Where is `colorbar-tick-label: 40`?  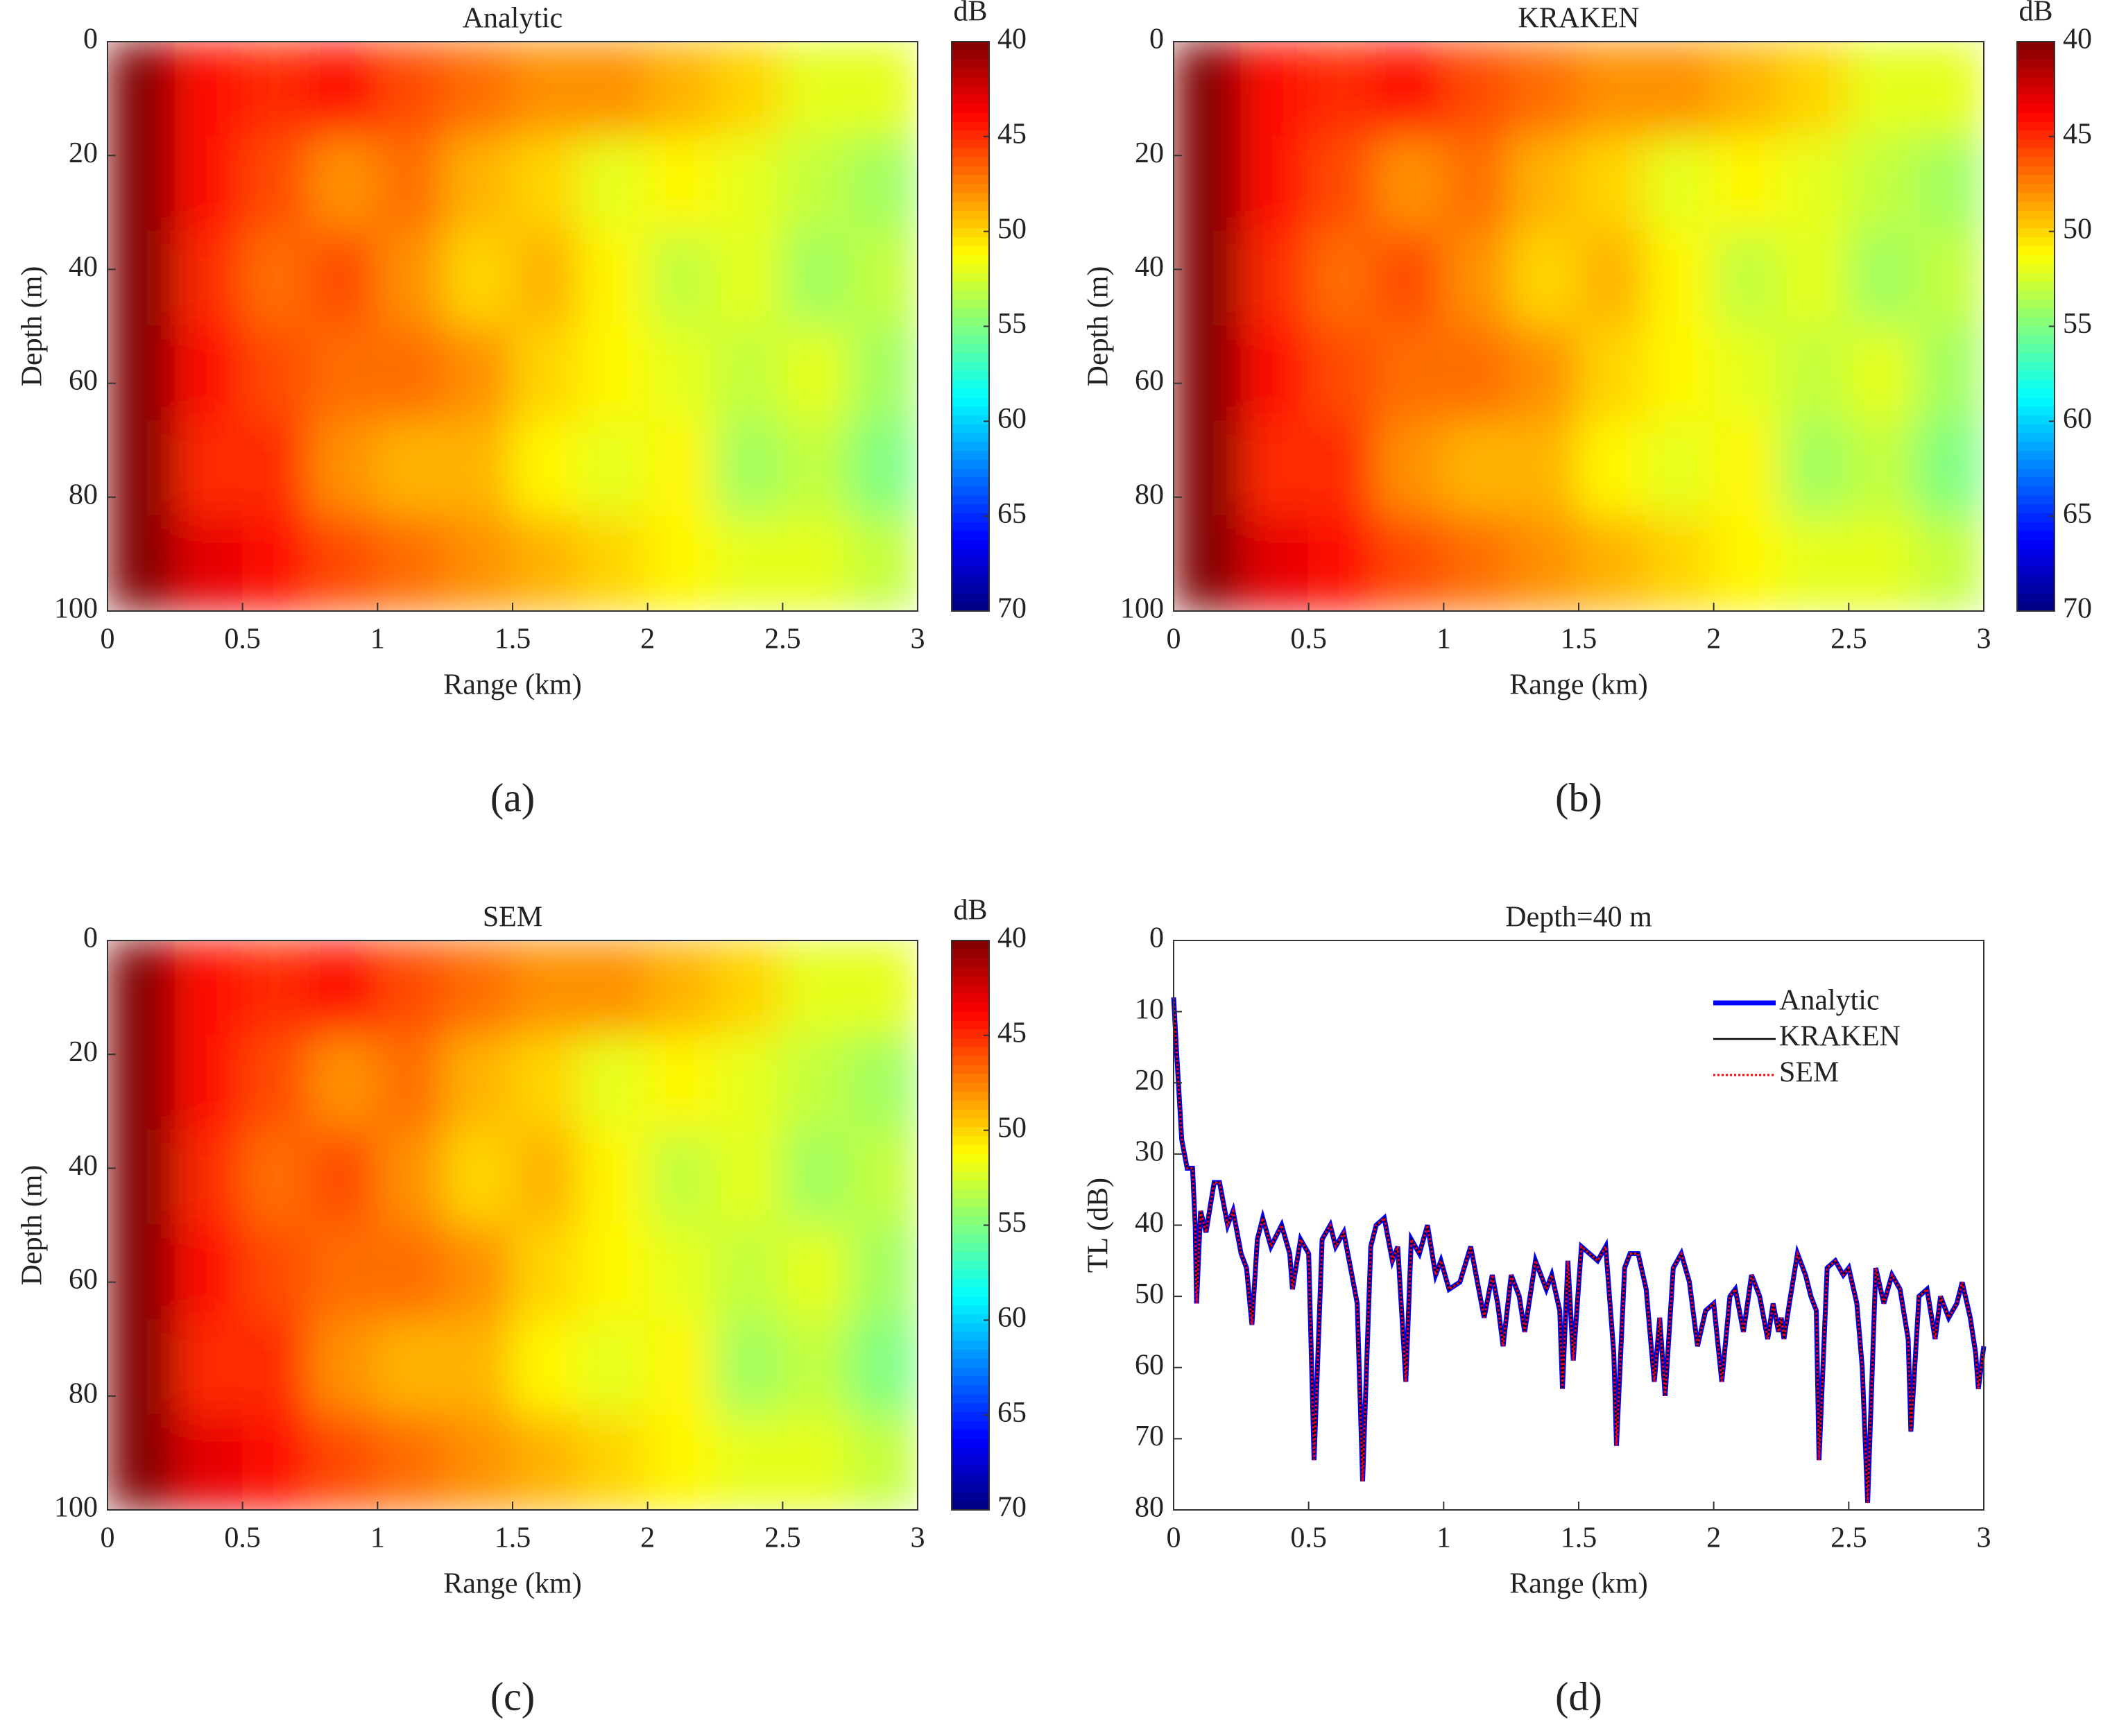 colorbar-tick-label: 40 is located at coordinates (2077, 39).